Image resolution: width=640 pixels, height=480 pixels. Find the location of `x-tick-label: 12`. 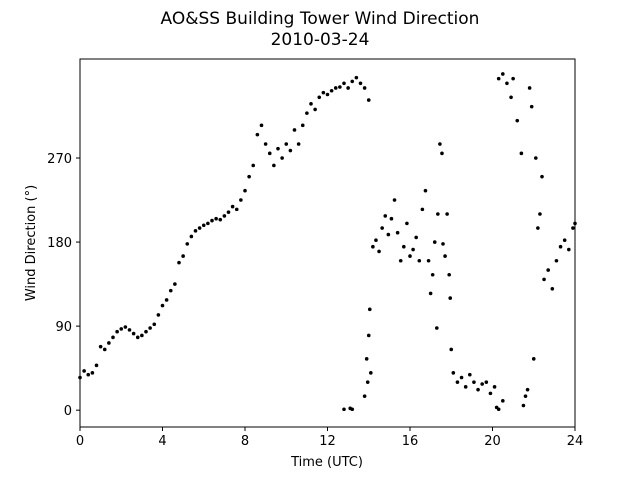

x-tick-label: 12 is located at coordinates (327, 441).